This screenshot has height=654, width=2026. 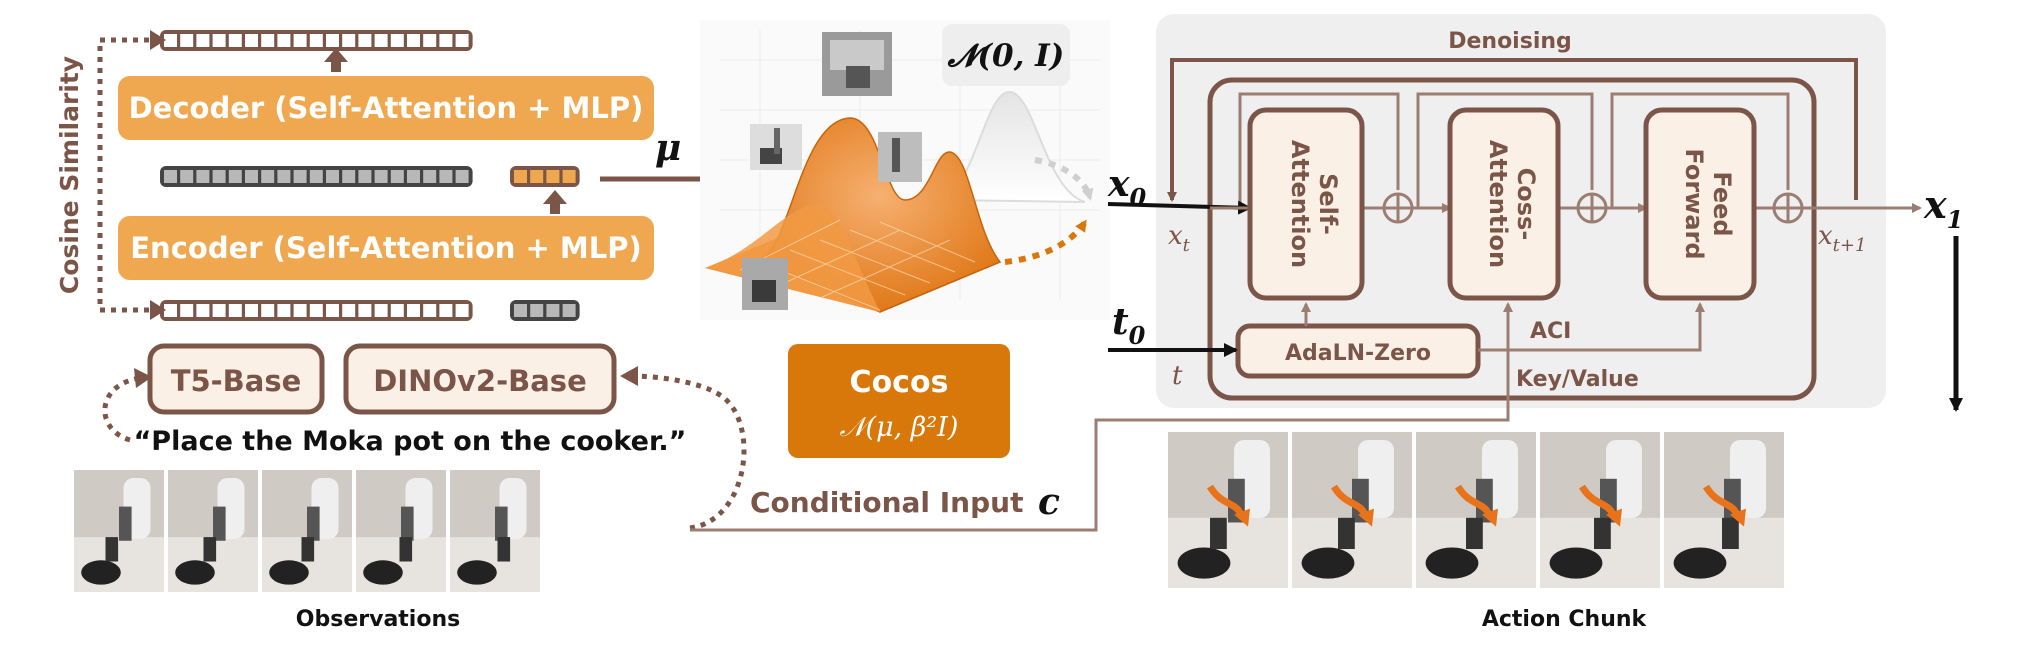 I want to click on crossAttnText-line: Attention, so click(x=1498, y=204).